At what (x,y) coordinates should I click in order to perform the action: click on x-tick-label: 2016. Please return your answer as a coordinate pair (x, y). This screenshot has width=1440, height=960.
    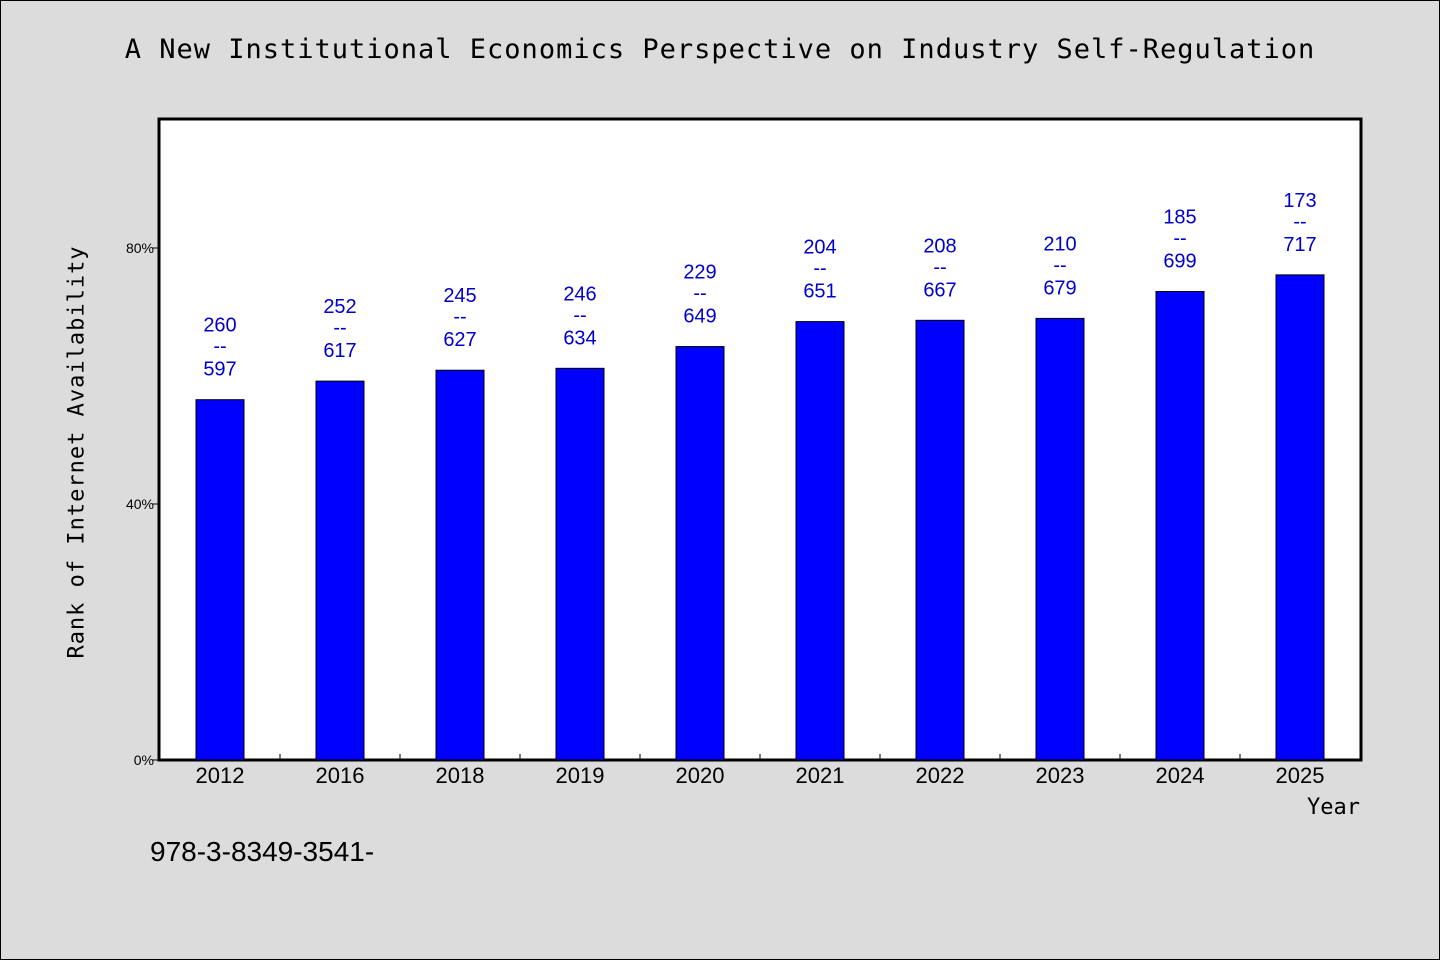
    Looking at the image, I should click on (340, 775).